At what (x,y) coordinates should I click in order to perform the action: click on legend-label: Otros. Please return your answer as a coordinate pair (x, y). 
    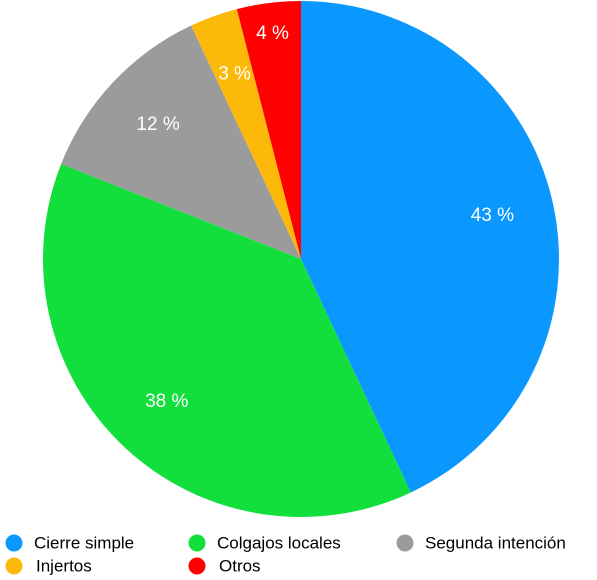
    Looking at the image, I should click on (240, 565).